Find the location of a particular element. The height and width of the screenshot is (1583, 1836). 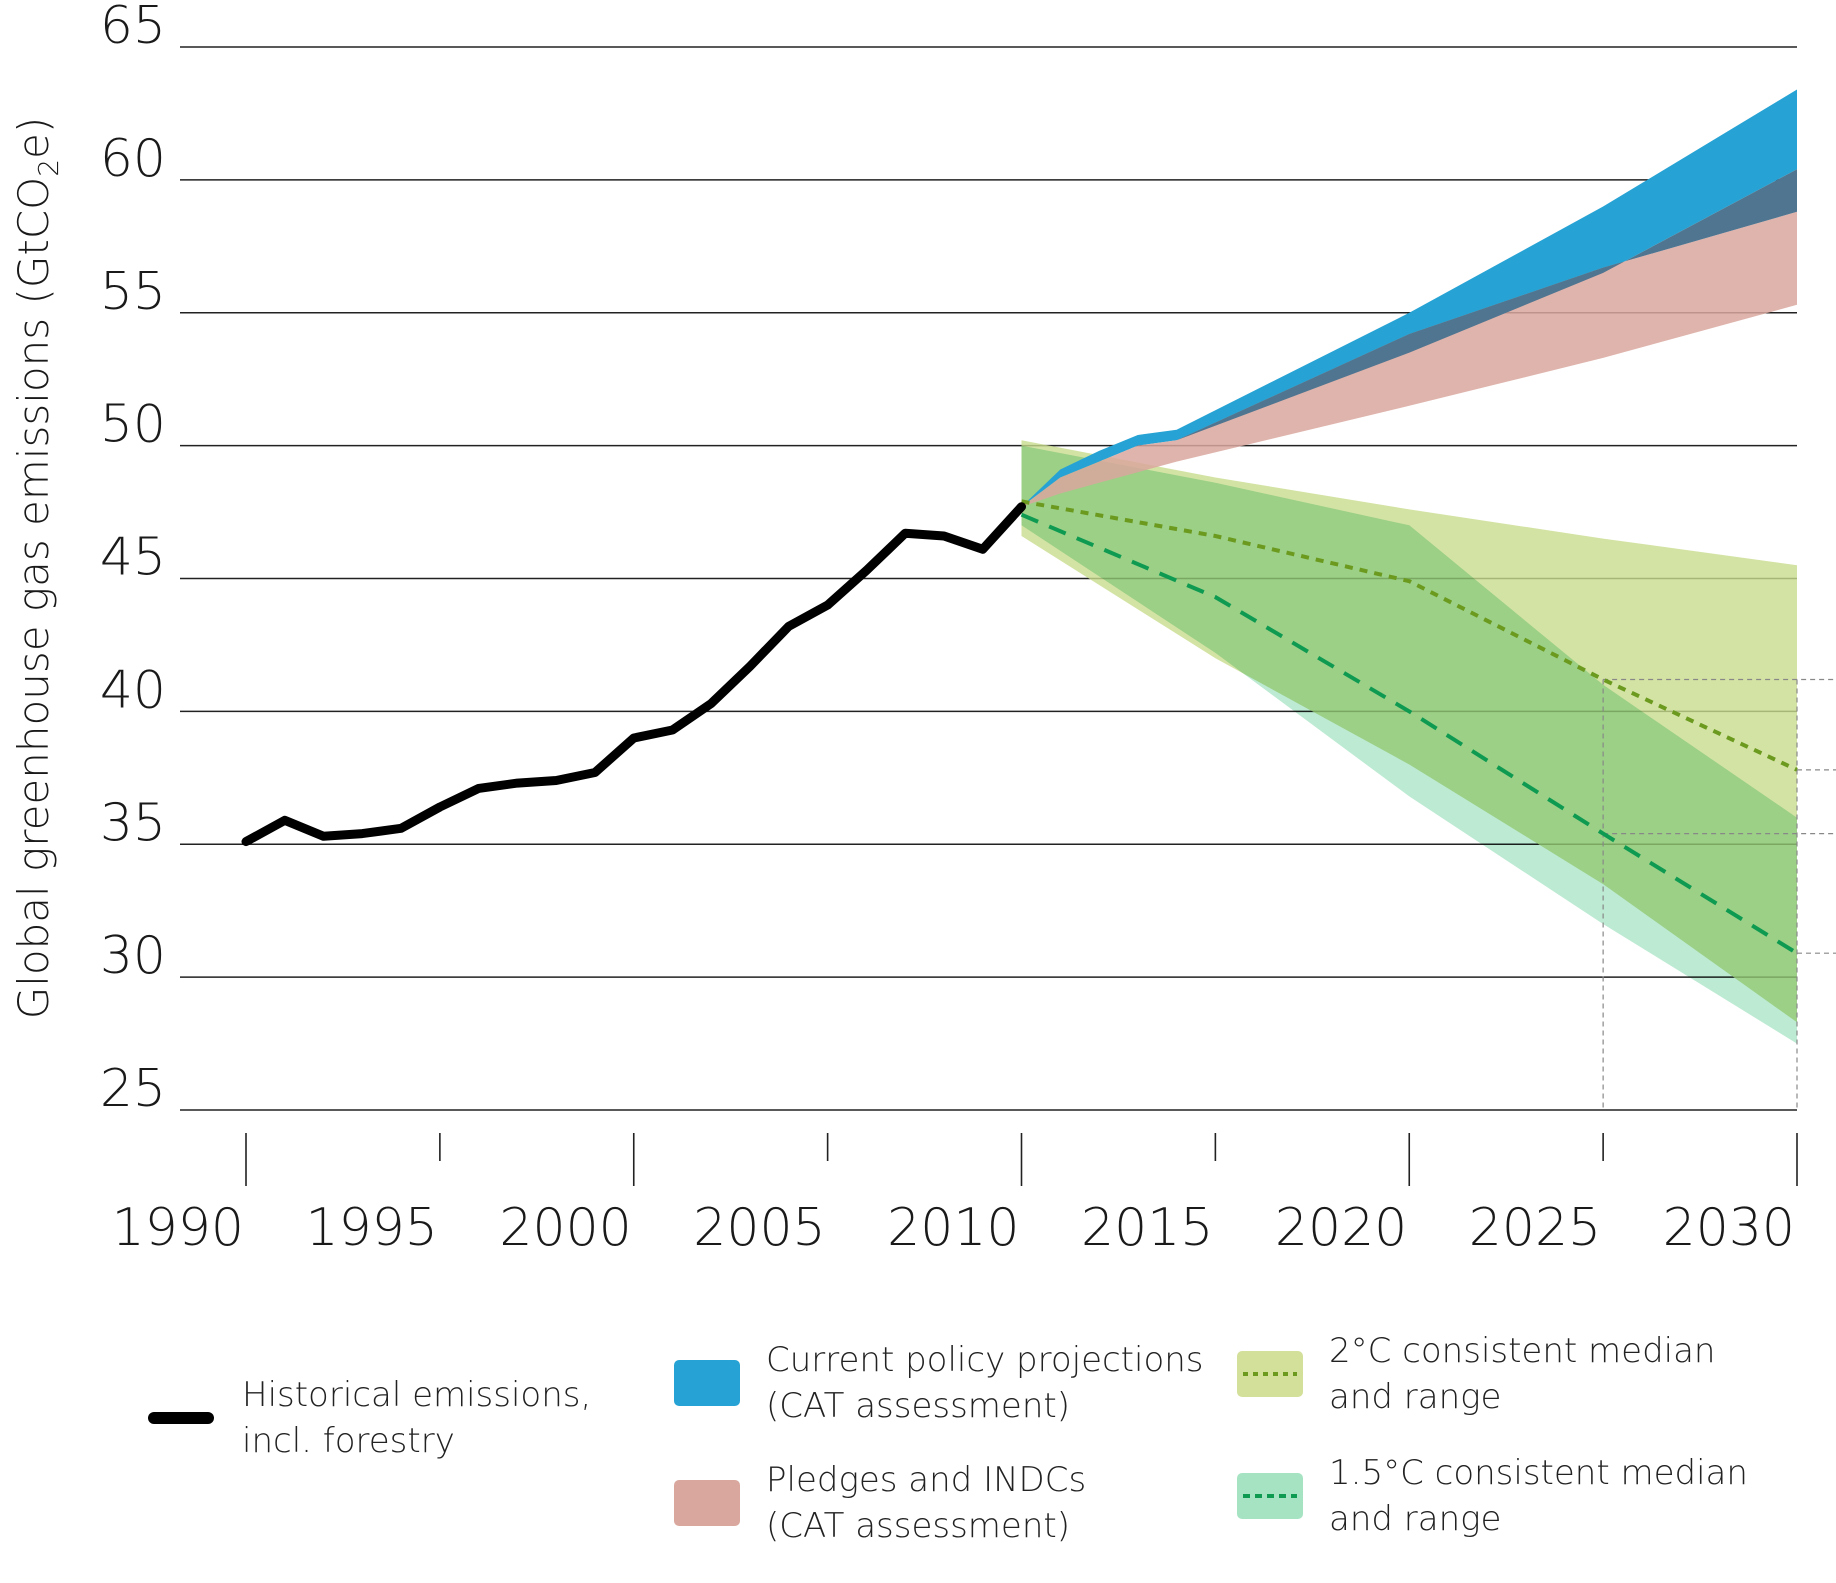

x-tick-label-1990: 1990 is located at coordinates (178, 1228).